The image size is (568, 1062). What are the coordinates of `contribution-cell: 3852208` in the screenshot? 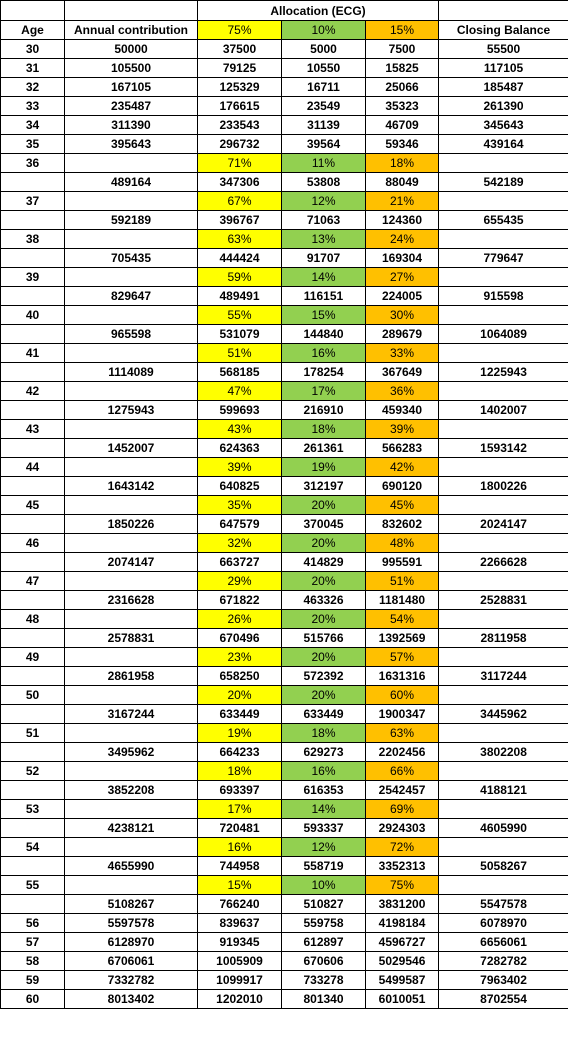 It's located at (131, 790).